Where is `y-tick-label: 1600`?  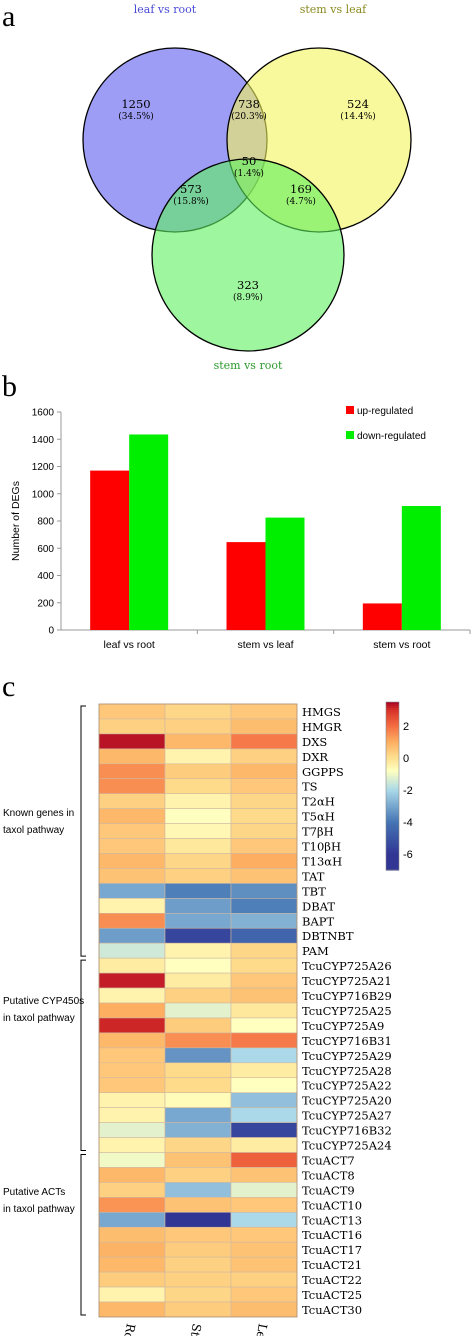 y-tick-label: 1600 is located at coordinates (43, 413).